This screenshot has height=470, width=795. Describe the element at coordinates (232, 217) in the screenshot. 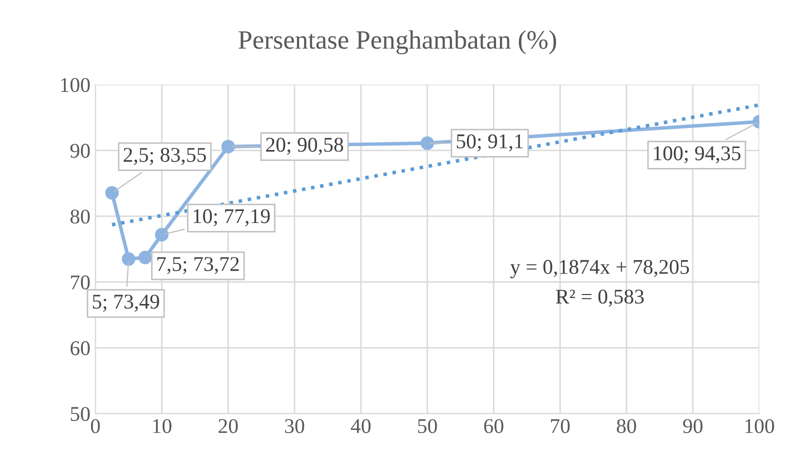

I see `data-label: 10; 77,19` at that location.